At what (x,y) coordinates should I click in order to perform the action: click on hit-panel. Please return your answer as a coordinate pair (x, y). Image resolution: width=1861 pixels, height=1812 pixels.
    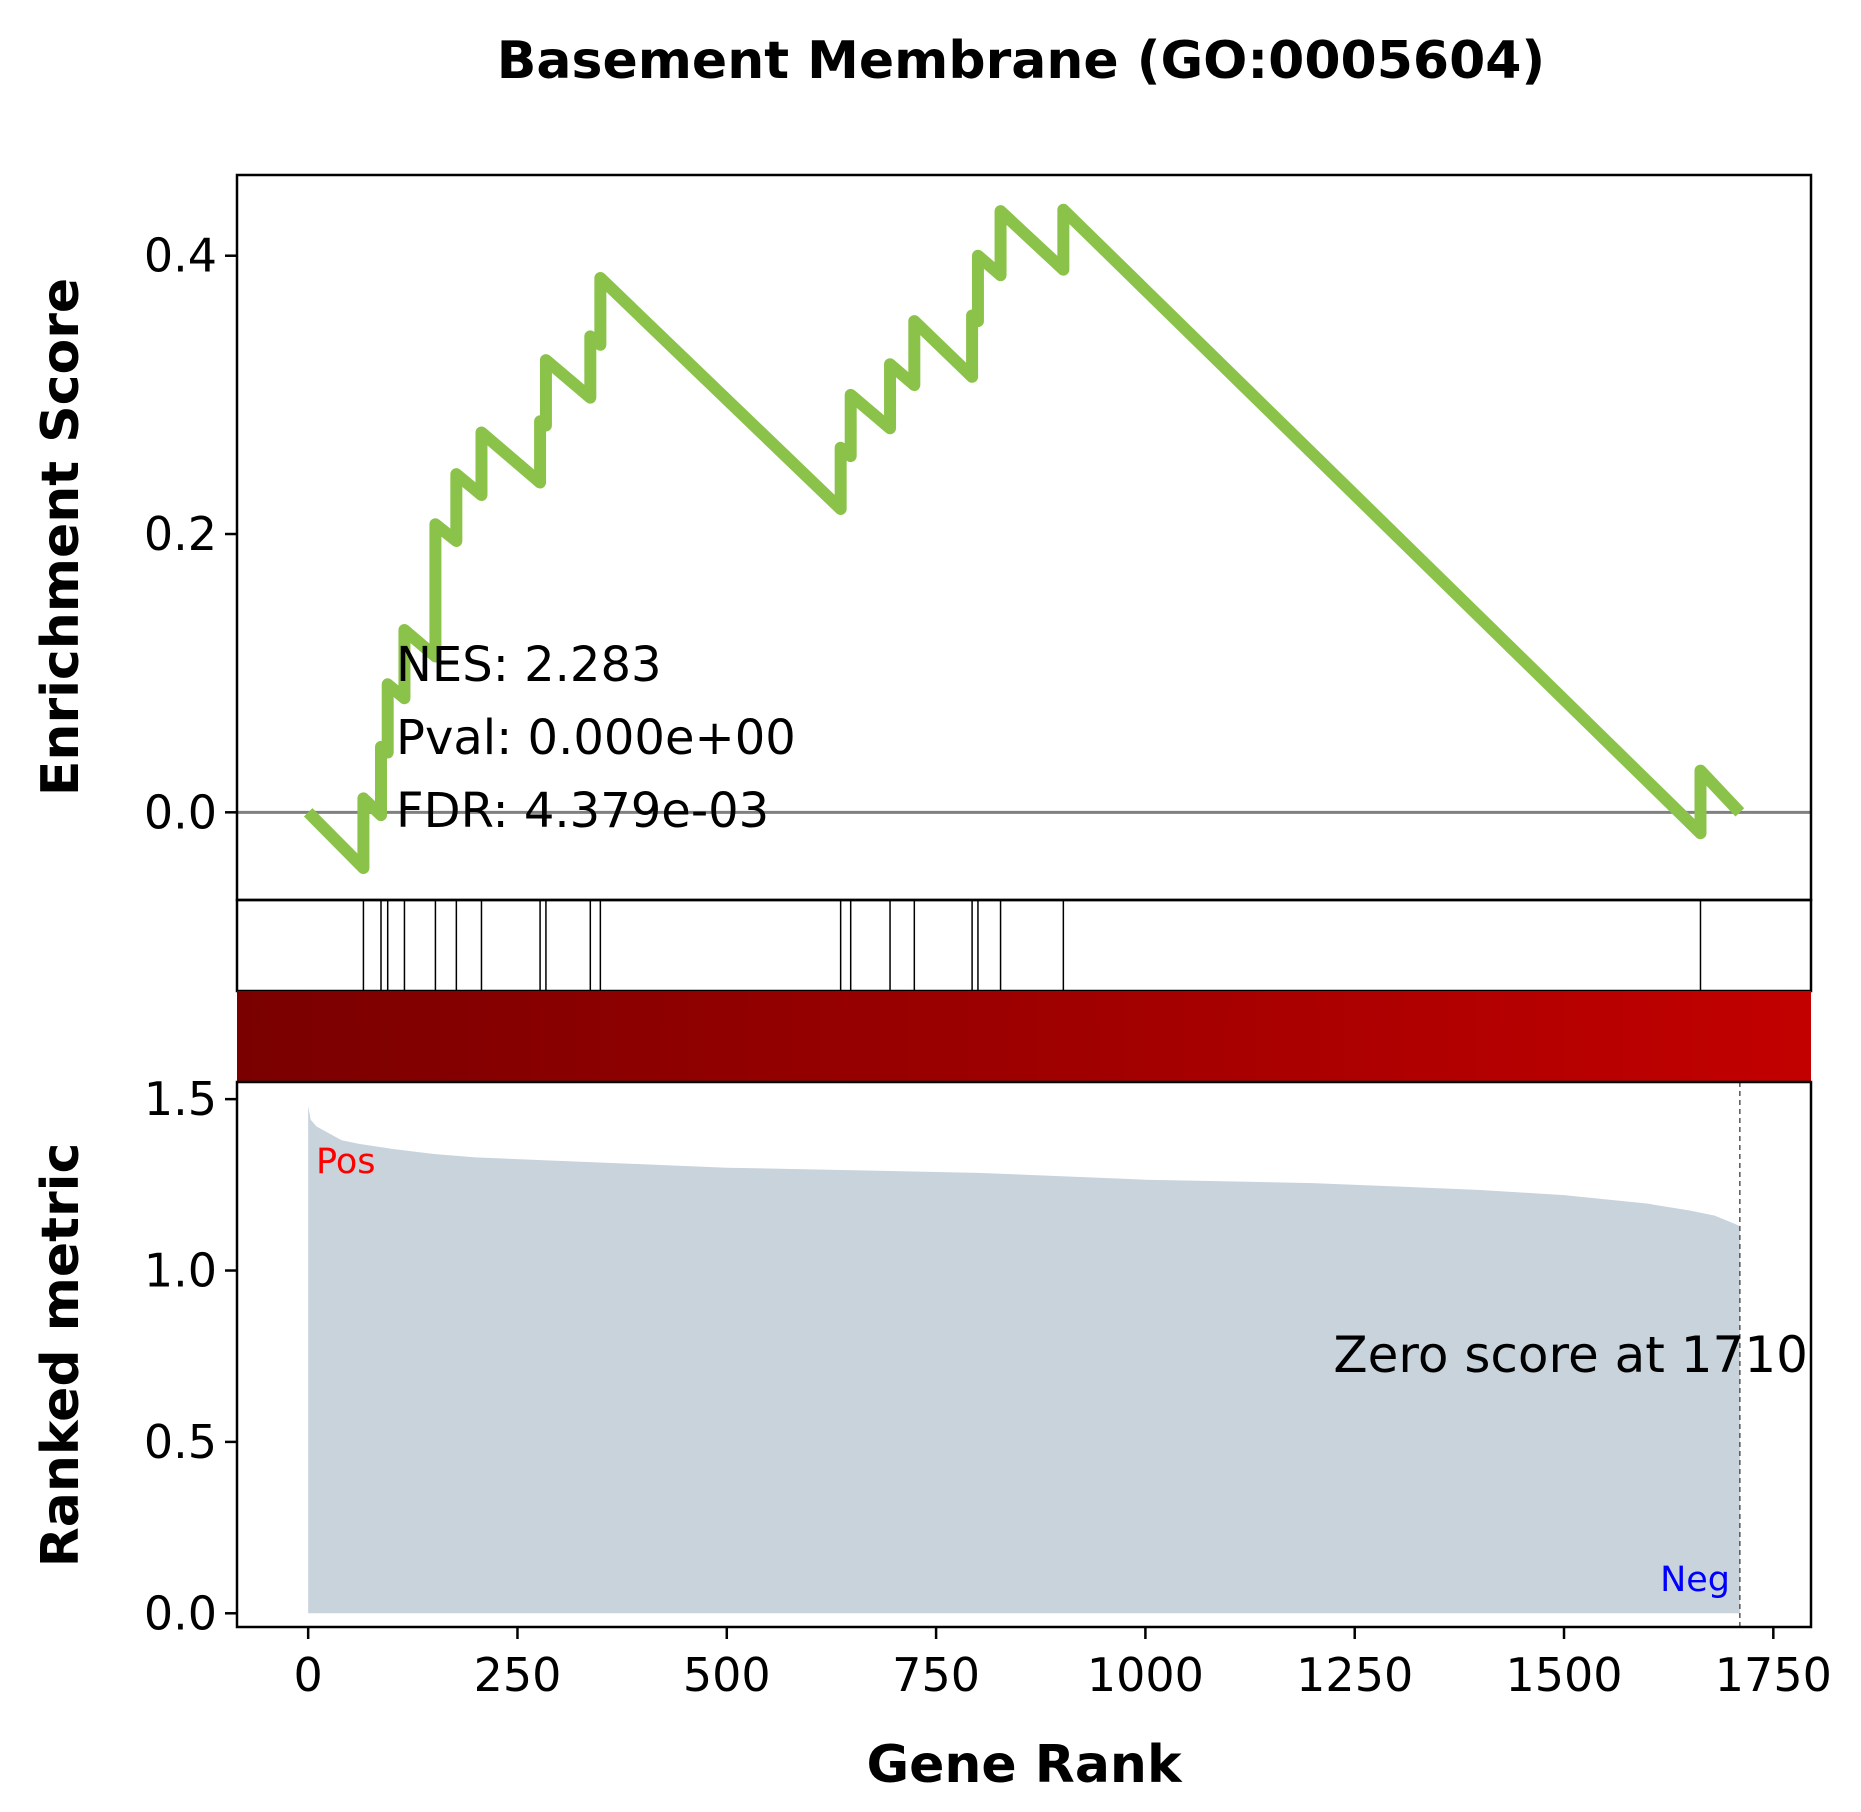
    Looking at the image, I should click on (1024, 945).